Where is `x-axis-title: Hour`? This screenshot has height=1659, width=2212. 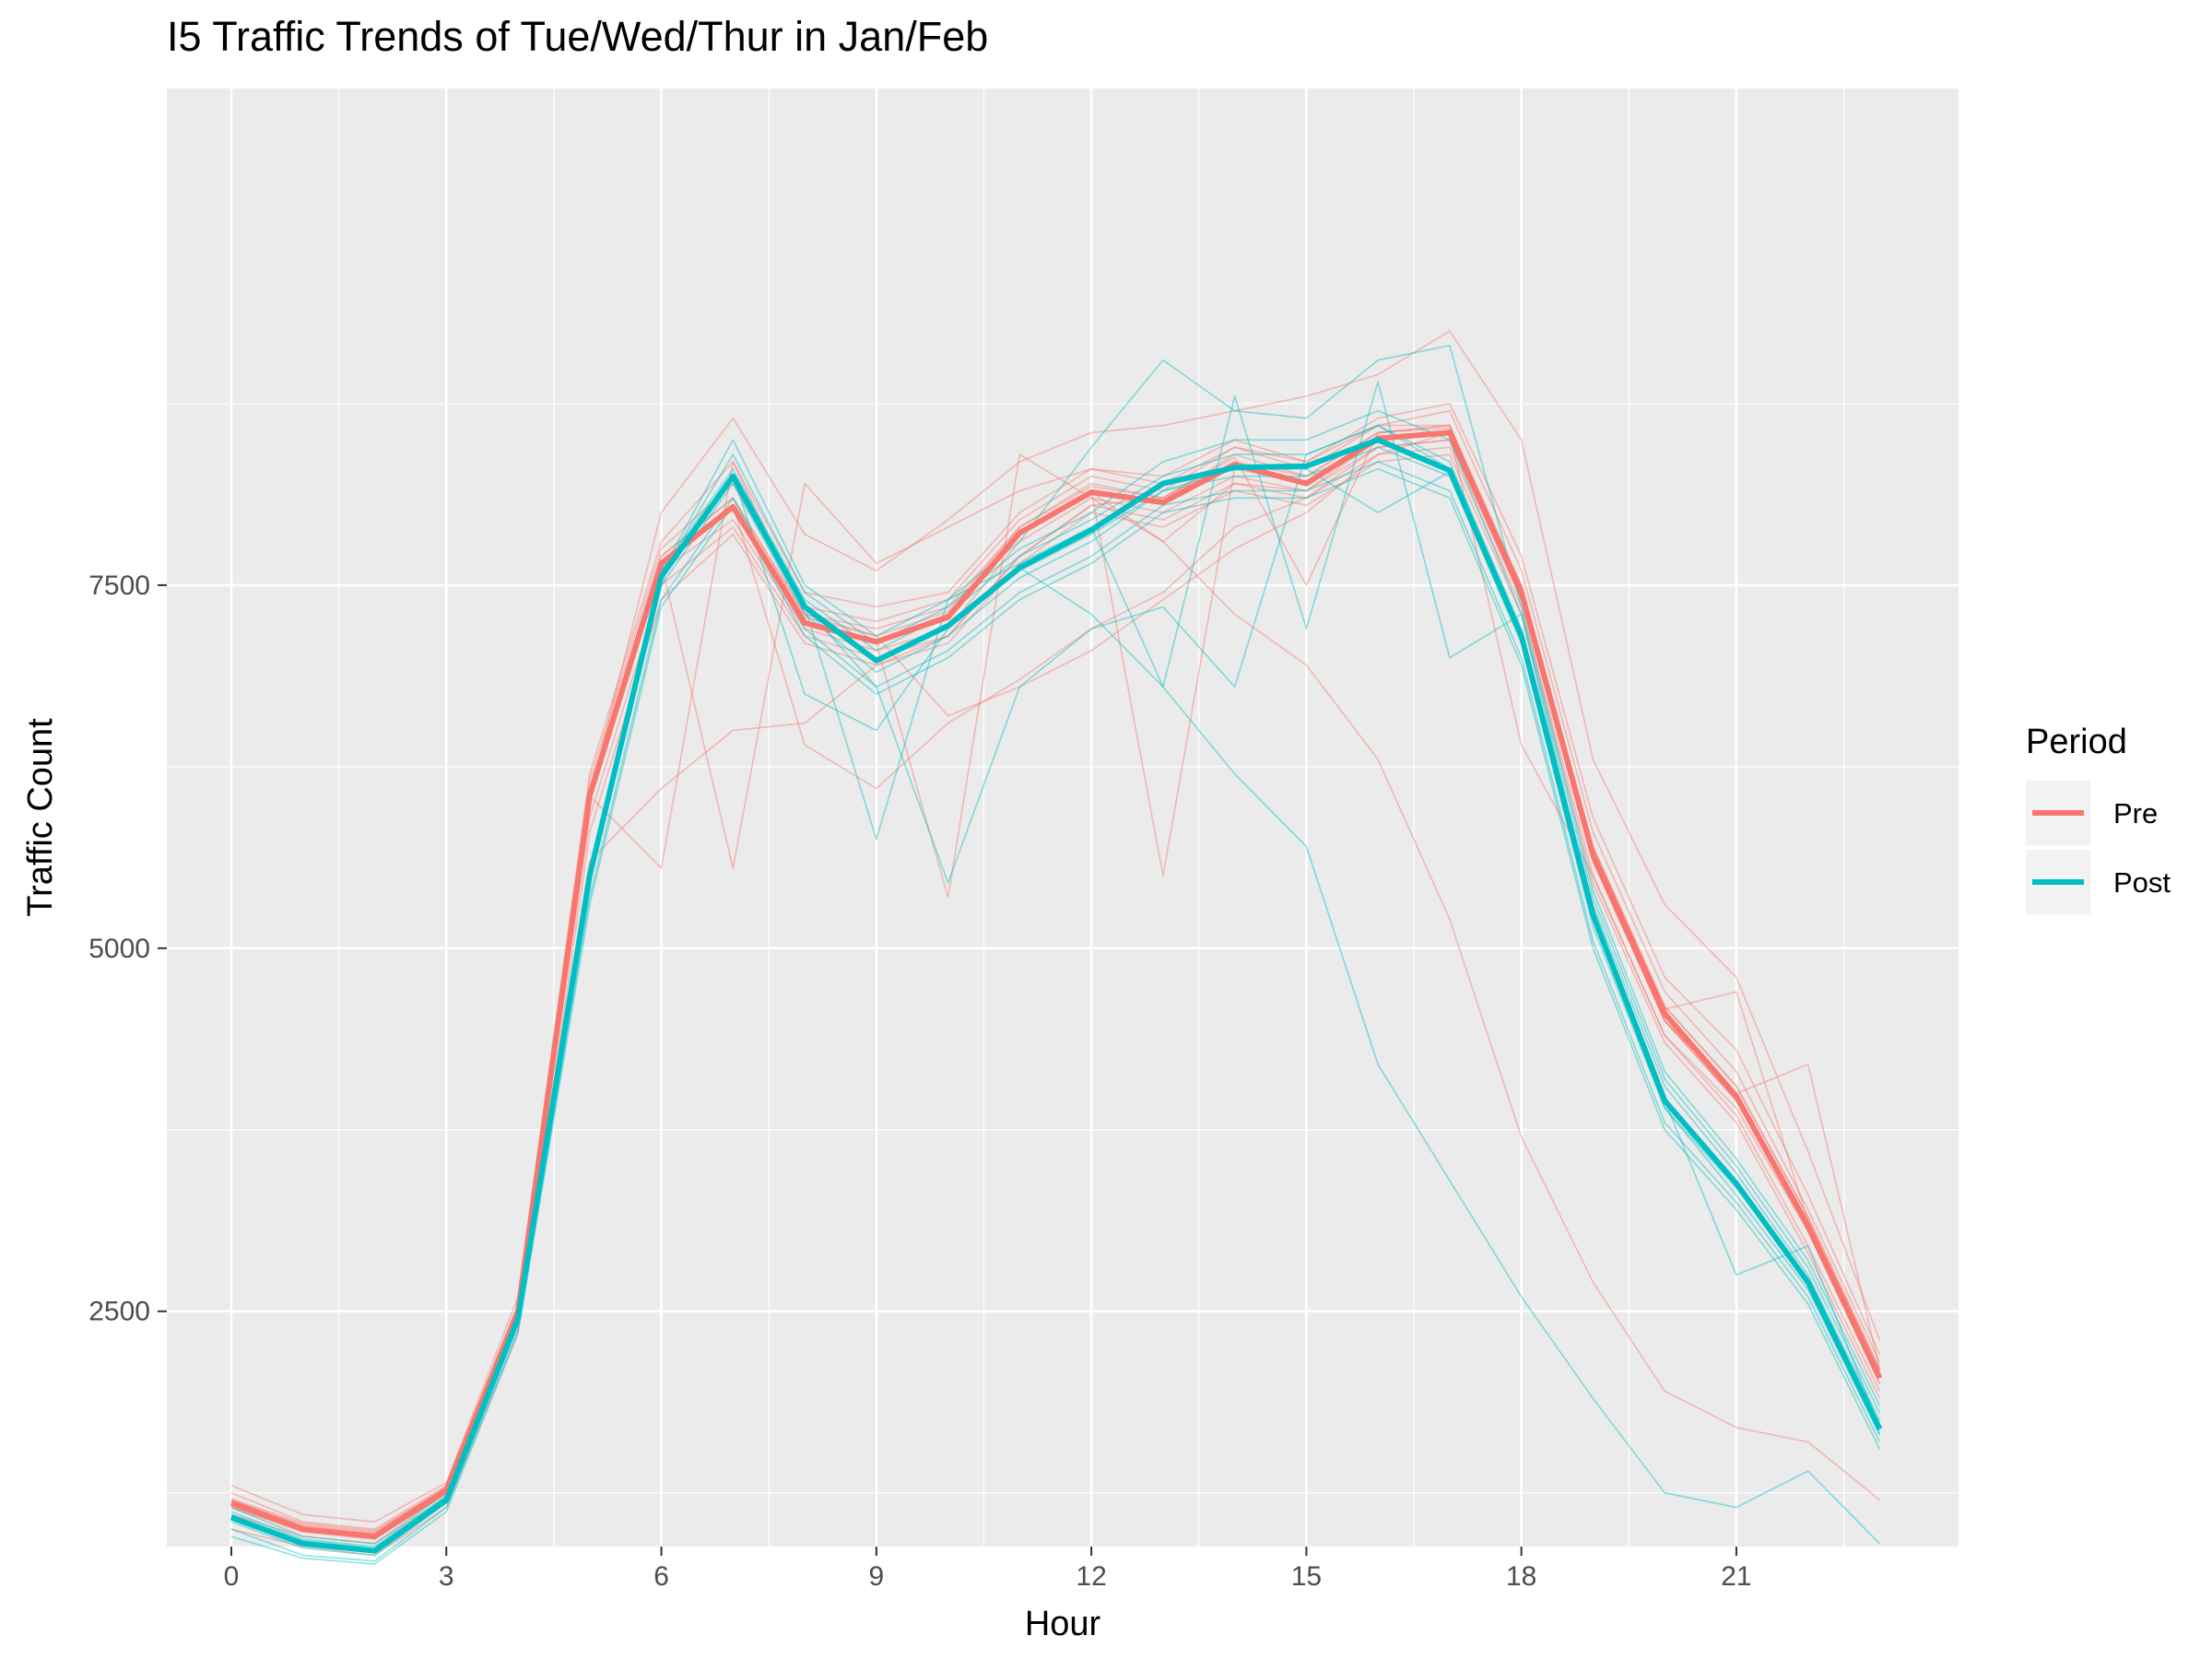 x-axis-title: Hour is located at coordinates (1063, 1624).